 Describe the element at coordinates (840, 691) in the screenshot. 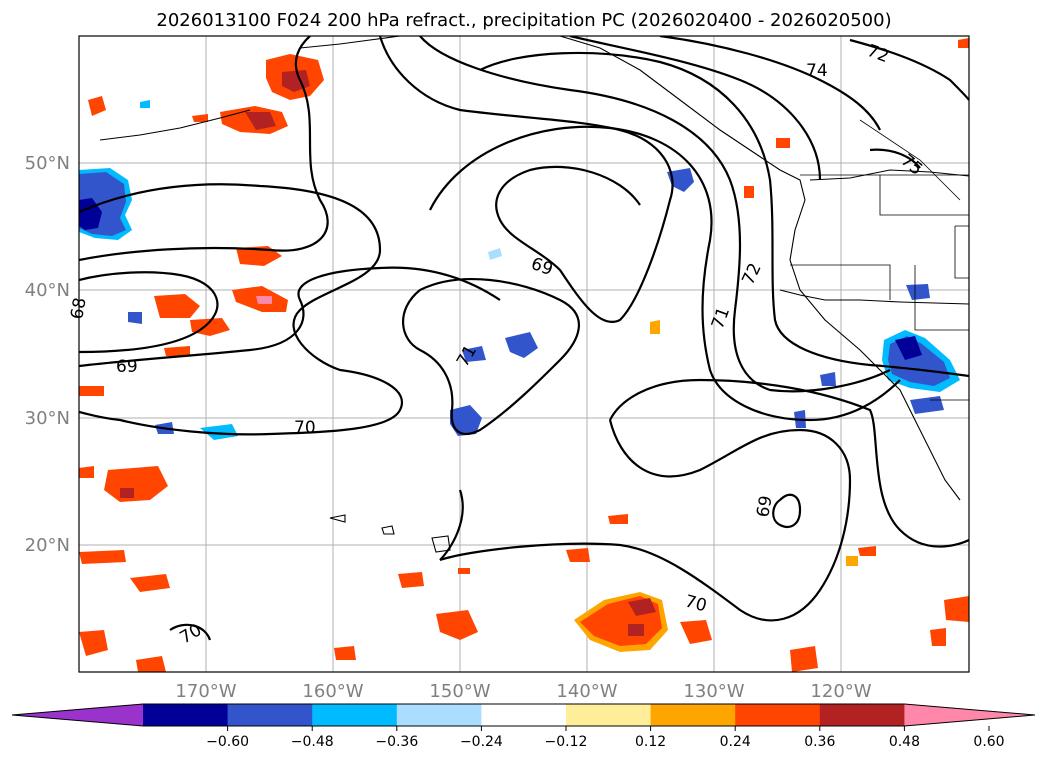

I see `lon-label: 120°W` at that location.